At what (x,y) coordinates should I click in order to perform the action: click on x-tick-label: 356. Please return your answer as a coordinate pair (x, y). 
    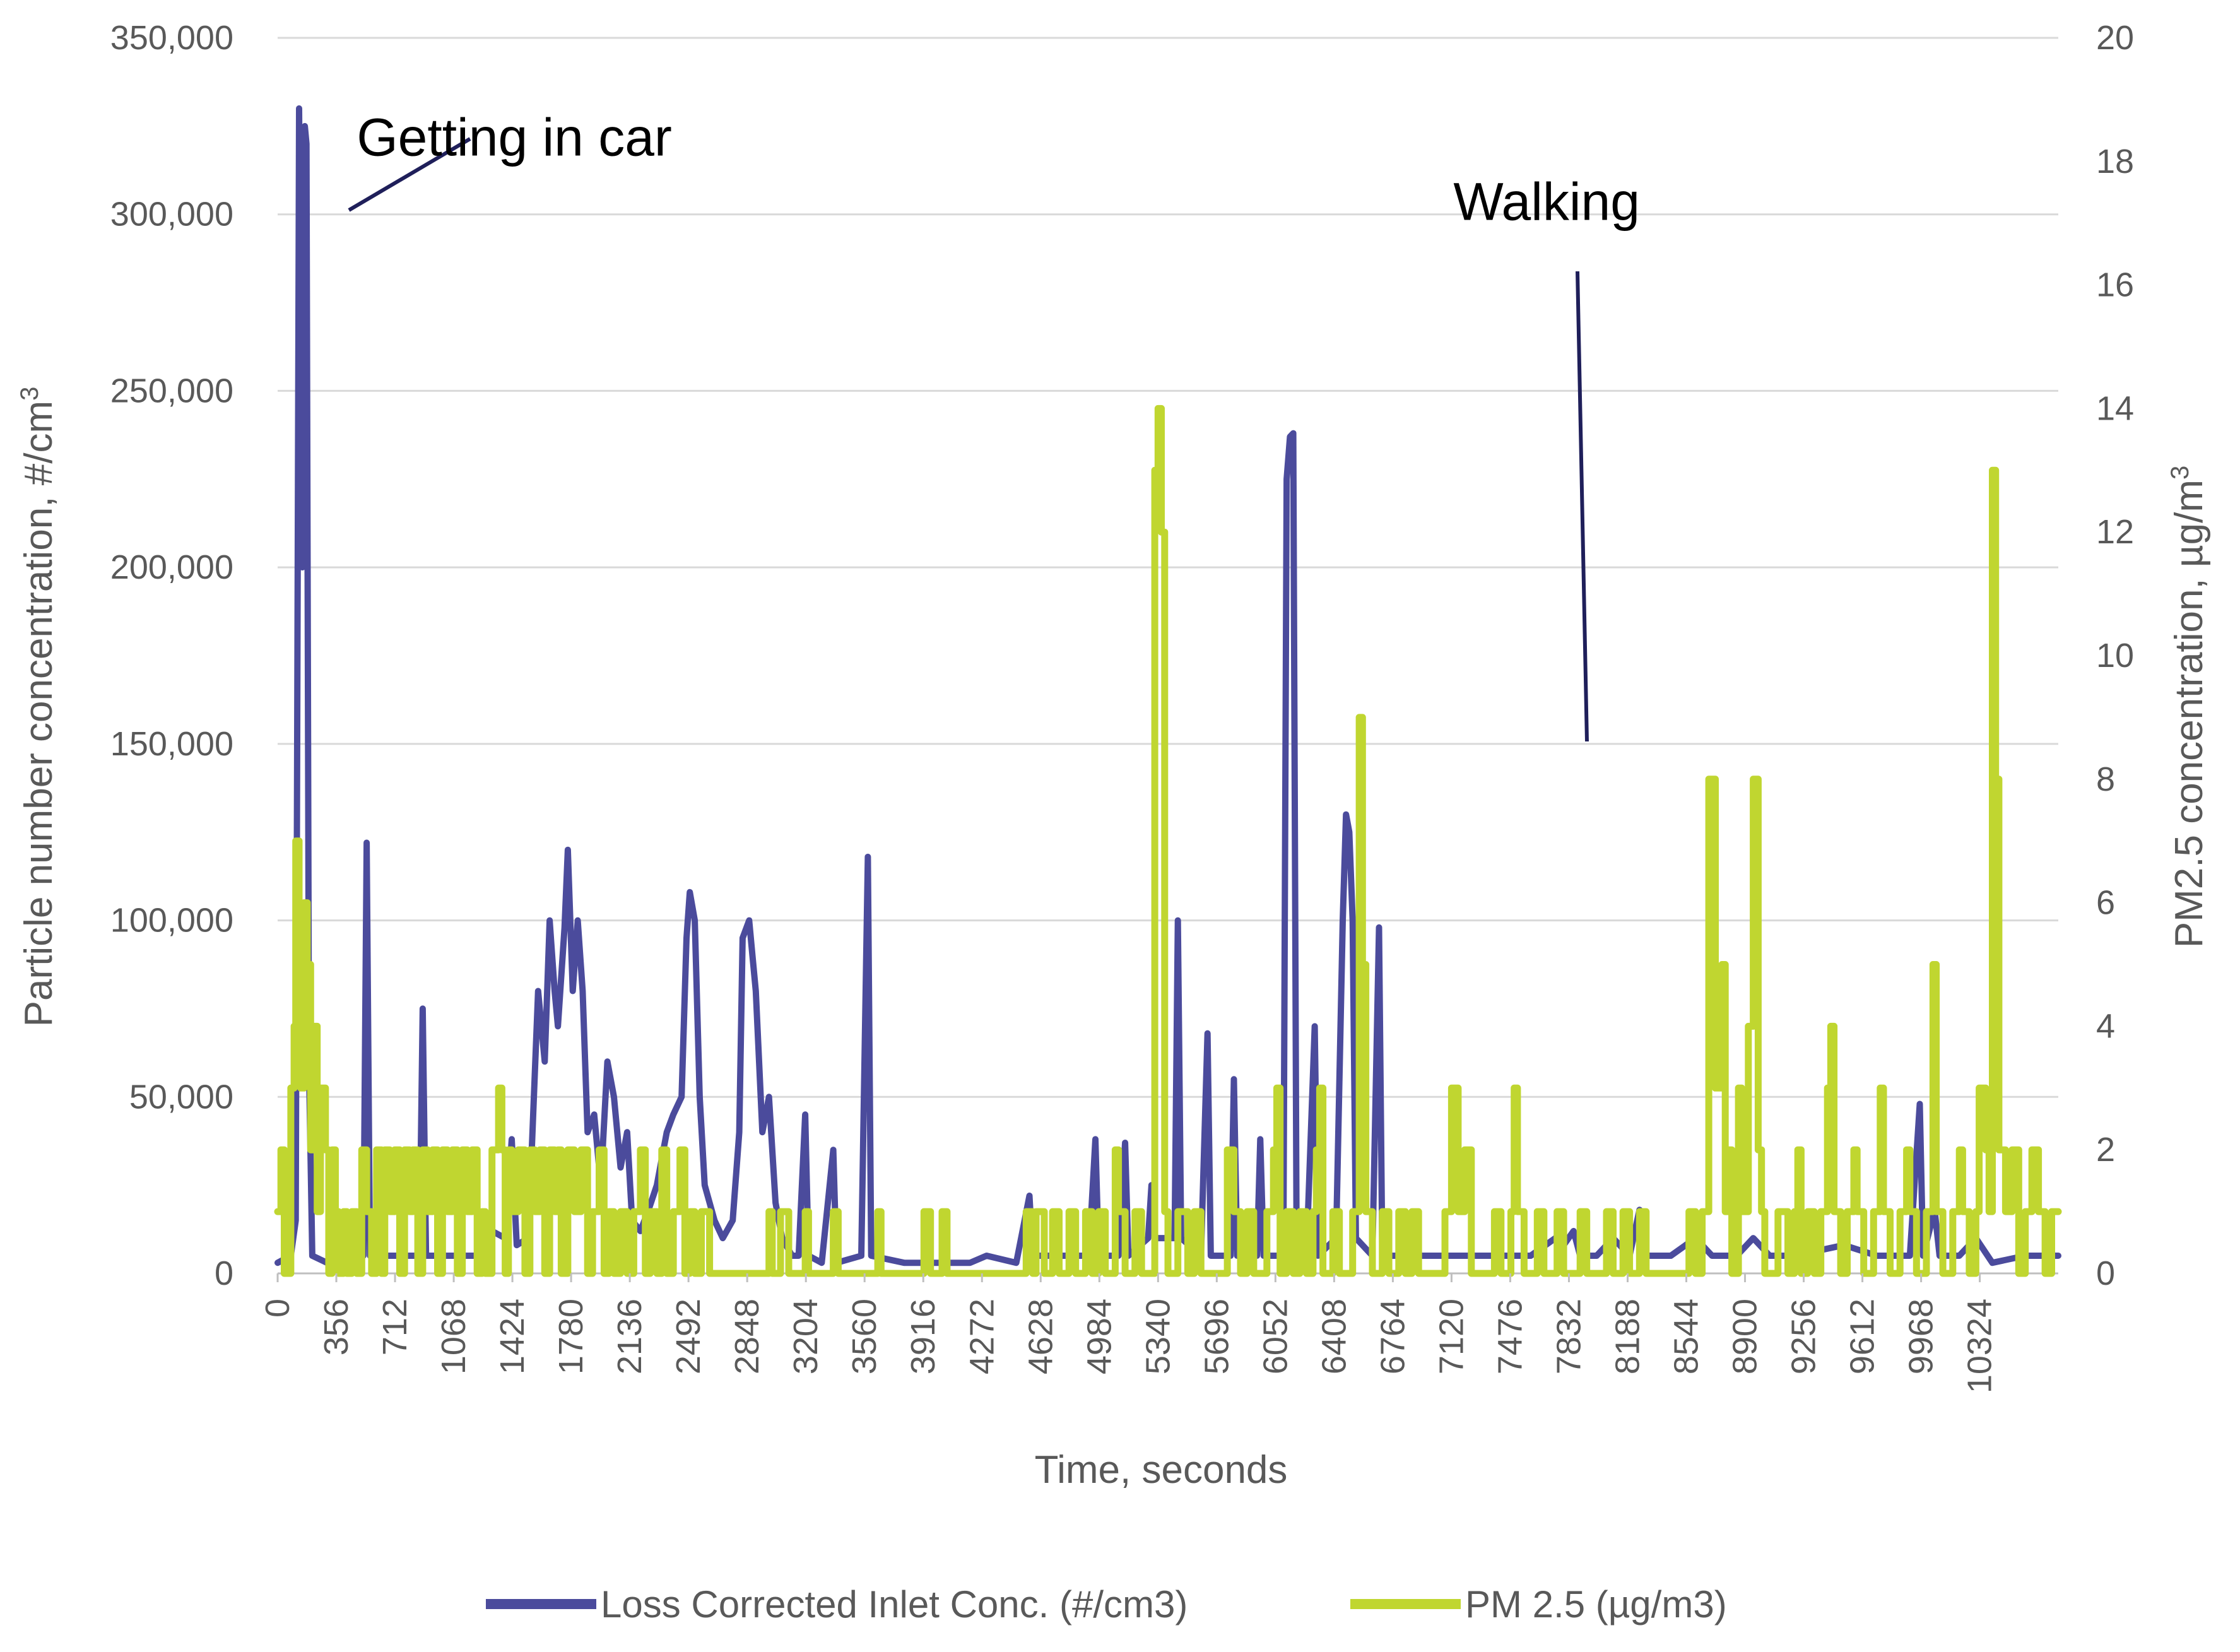
    Looking at the image, I should click on (336, 1327).